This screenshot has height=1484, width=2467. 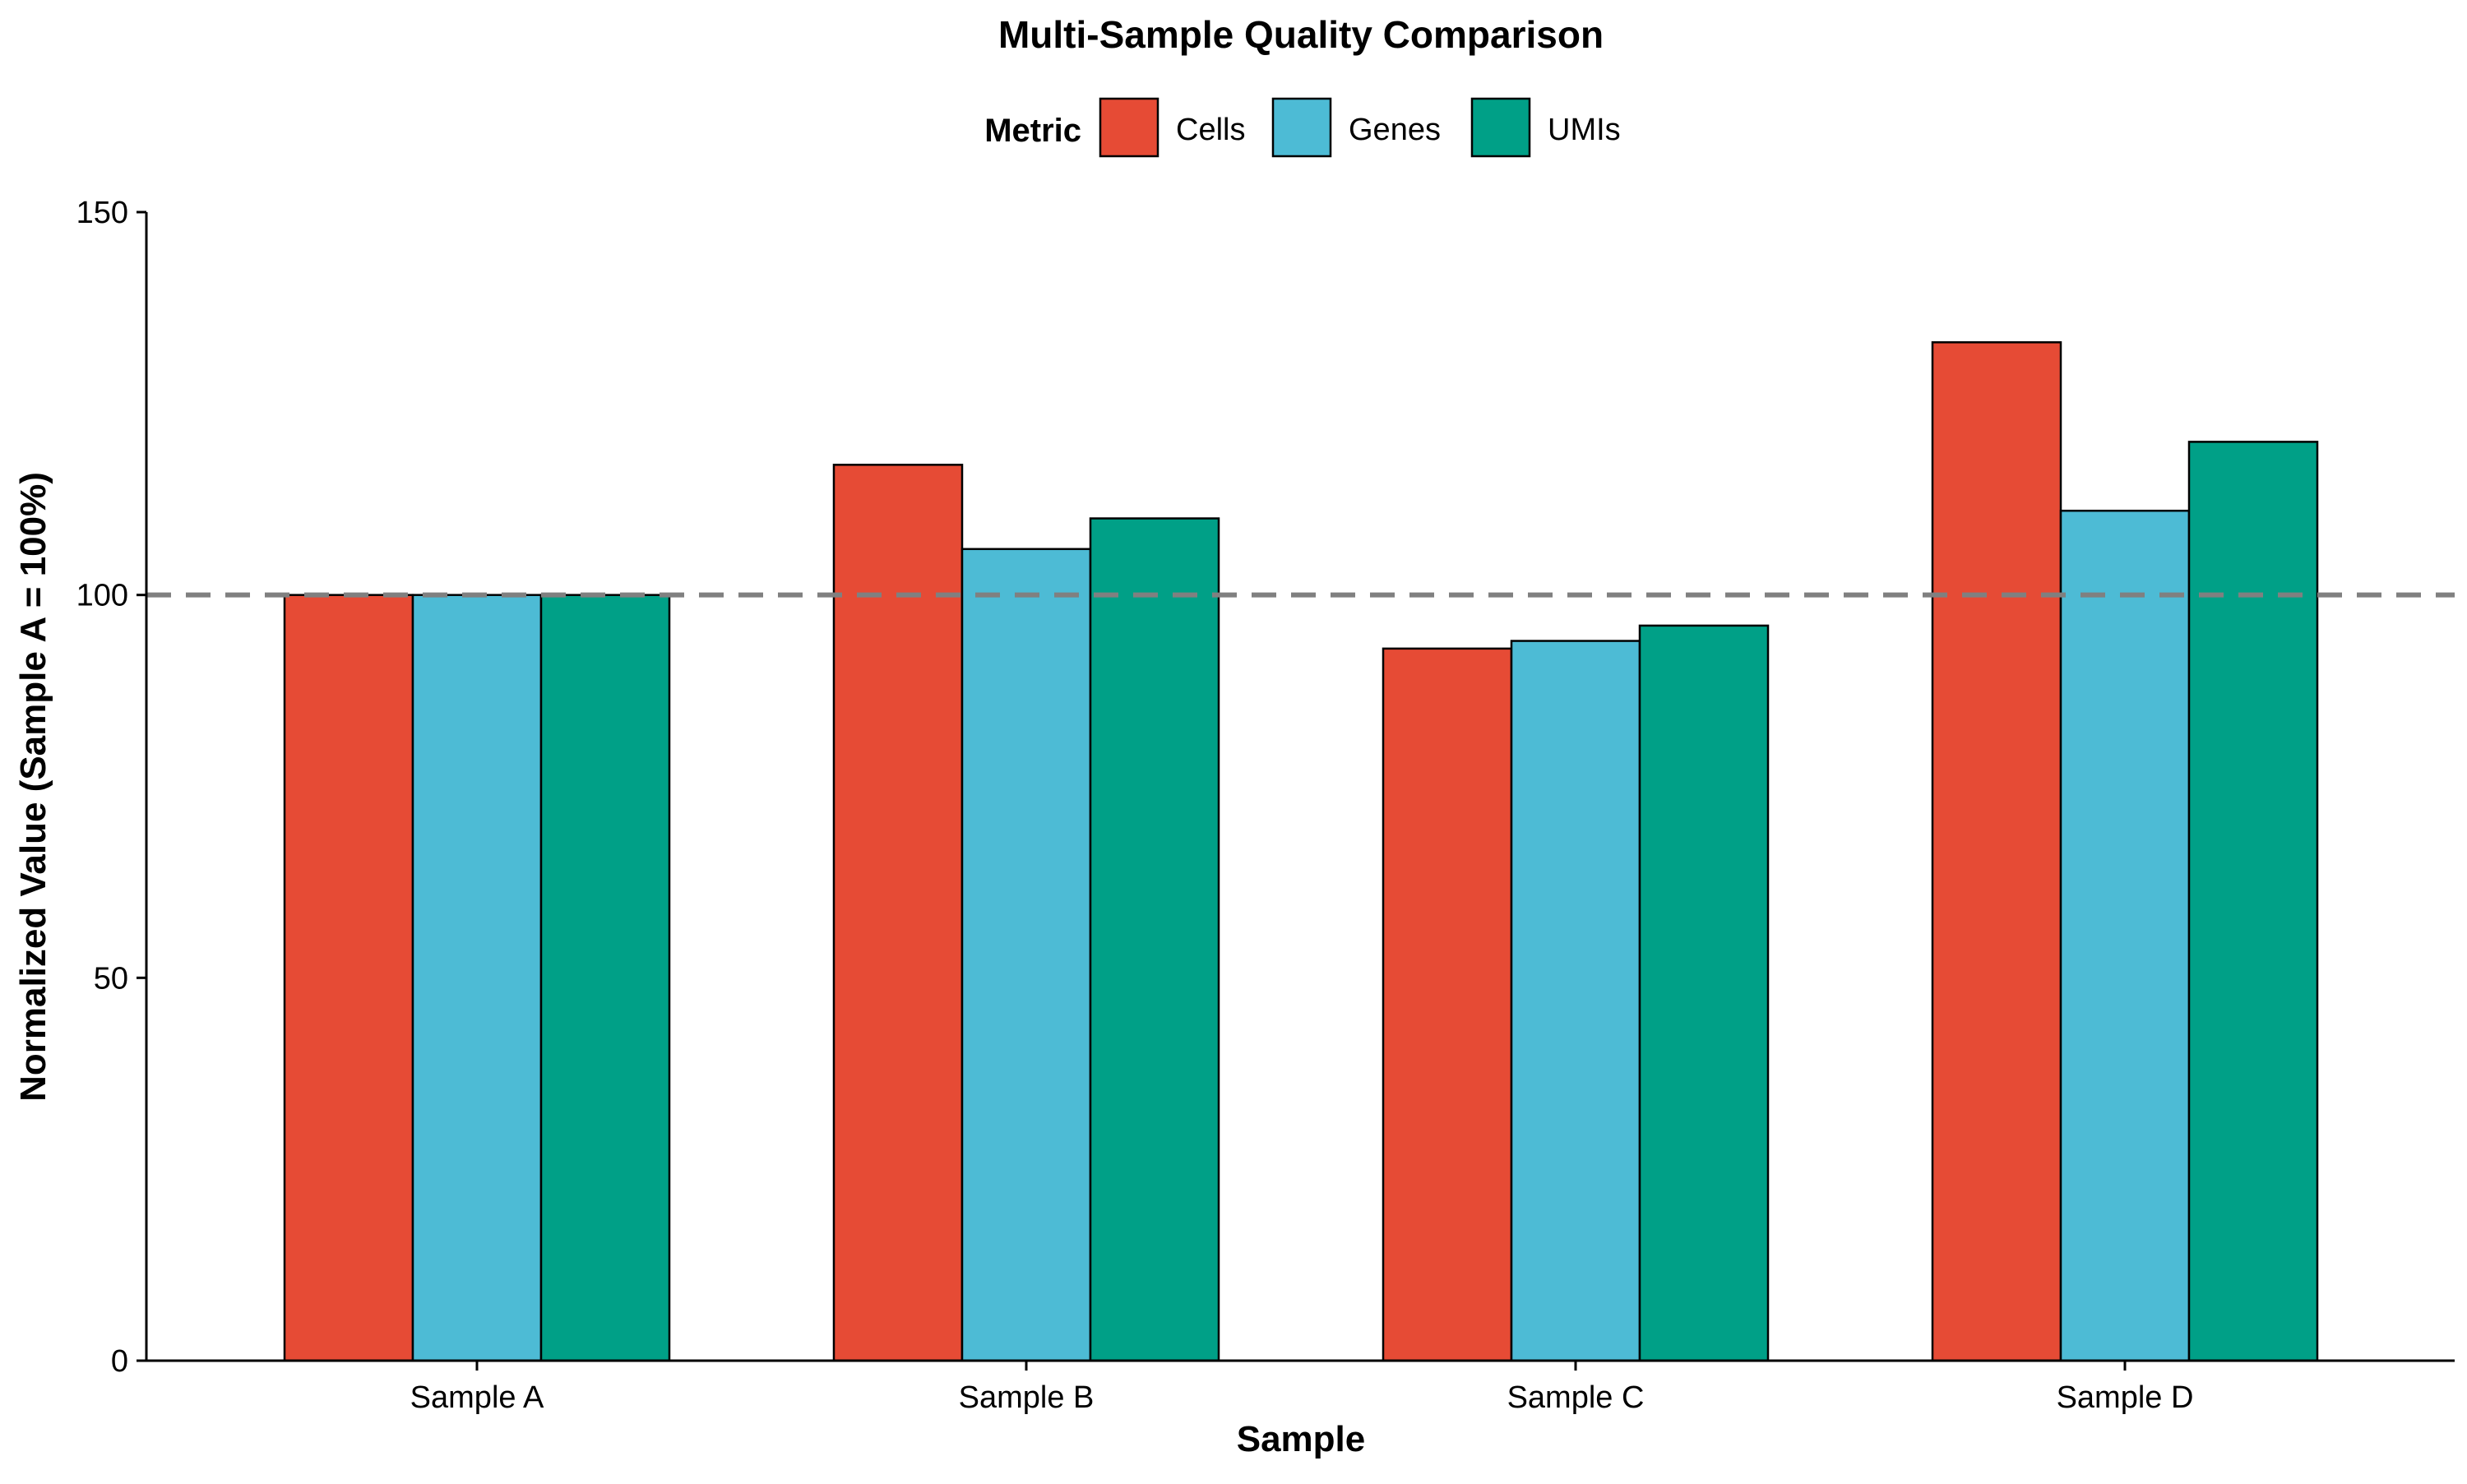 What do you see at coordinates (605, 978) in the screenshot?
I see `bar-umis-sample-a` at bounding box center [605, 978].